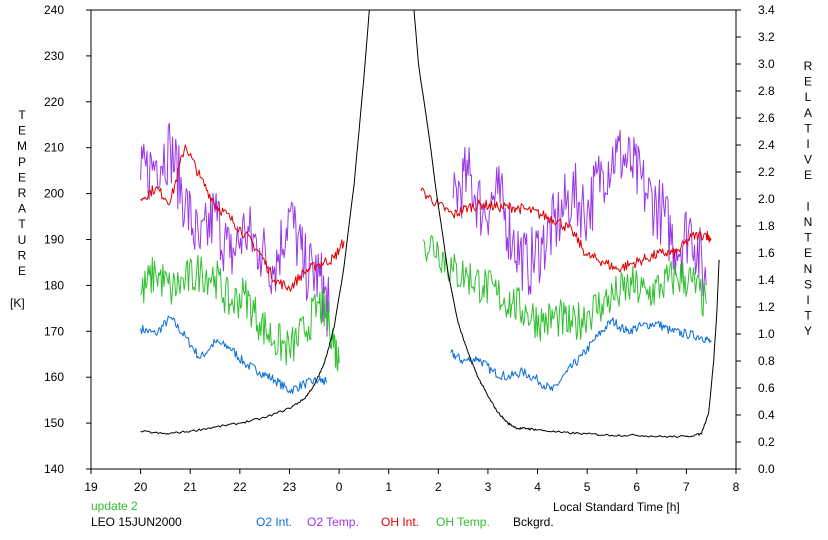 The image size is (828, 540). I want to click on x-tick-label: 7, so click(686, 487).